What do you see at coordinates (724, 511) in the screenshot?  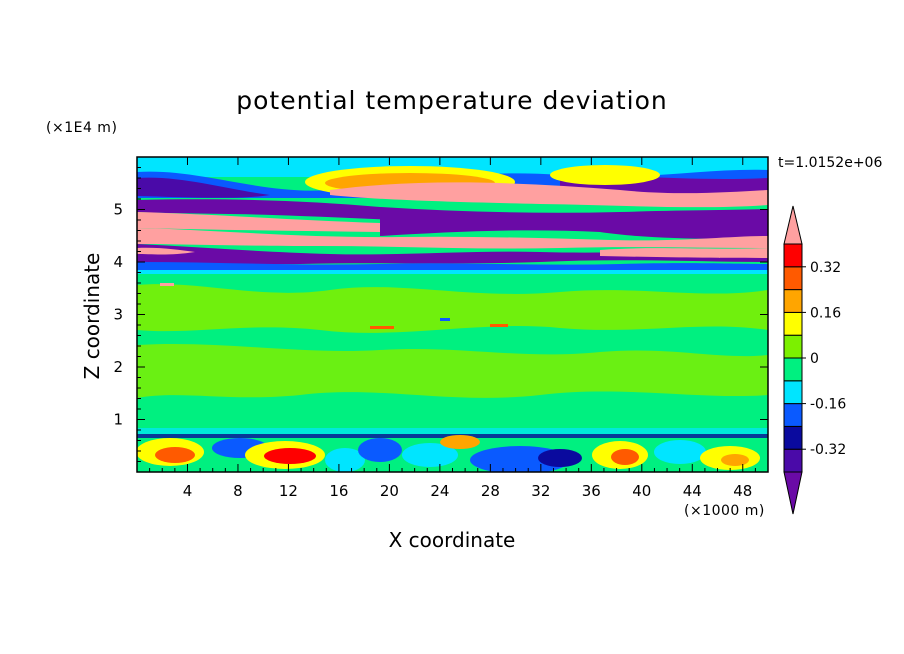 I see `x-axis-unit: (×1000 m)` at bounding box center [724, 511].